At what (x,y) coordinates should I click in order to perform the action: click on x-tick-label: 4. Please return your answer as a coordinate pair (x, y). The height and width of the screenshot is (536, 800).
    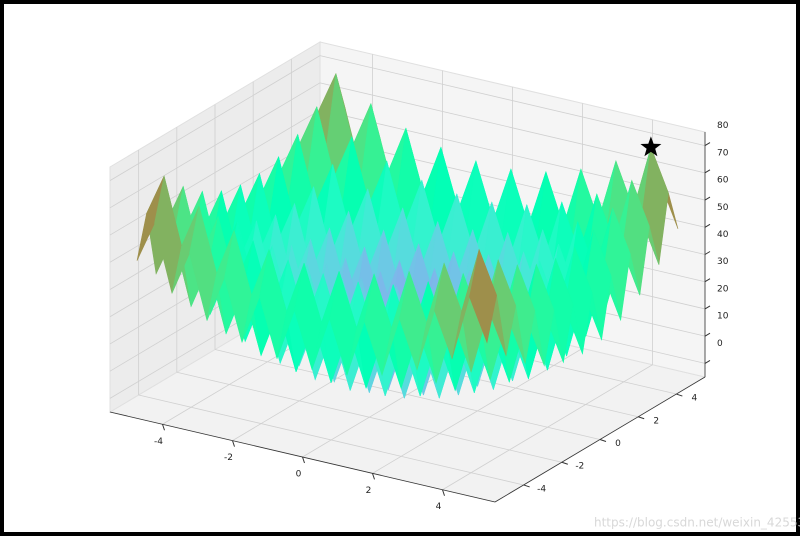
    Looking at the image, I should click on (439, 507).